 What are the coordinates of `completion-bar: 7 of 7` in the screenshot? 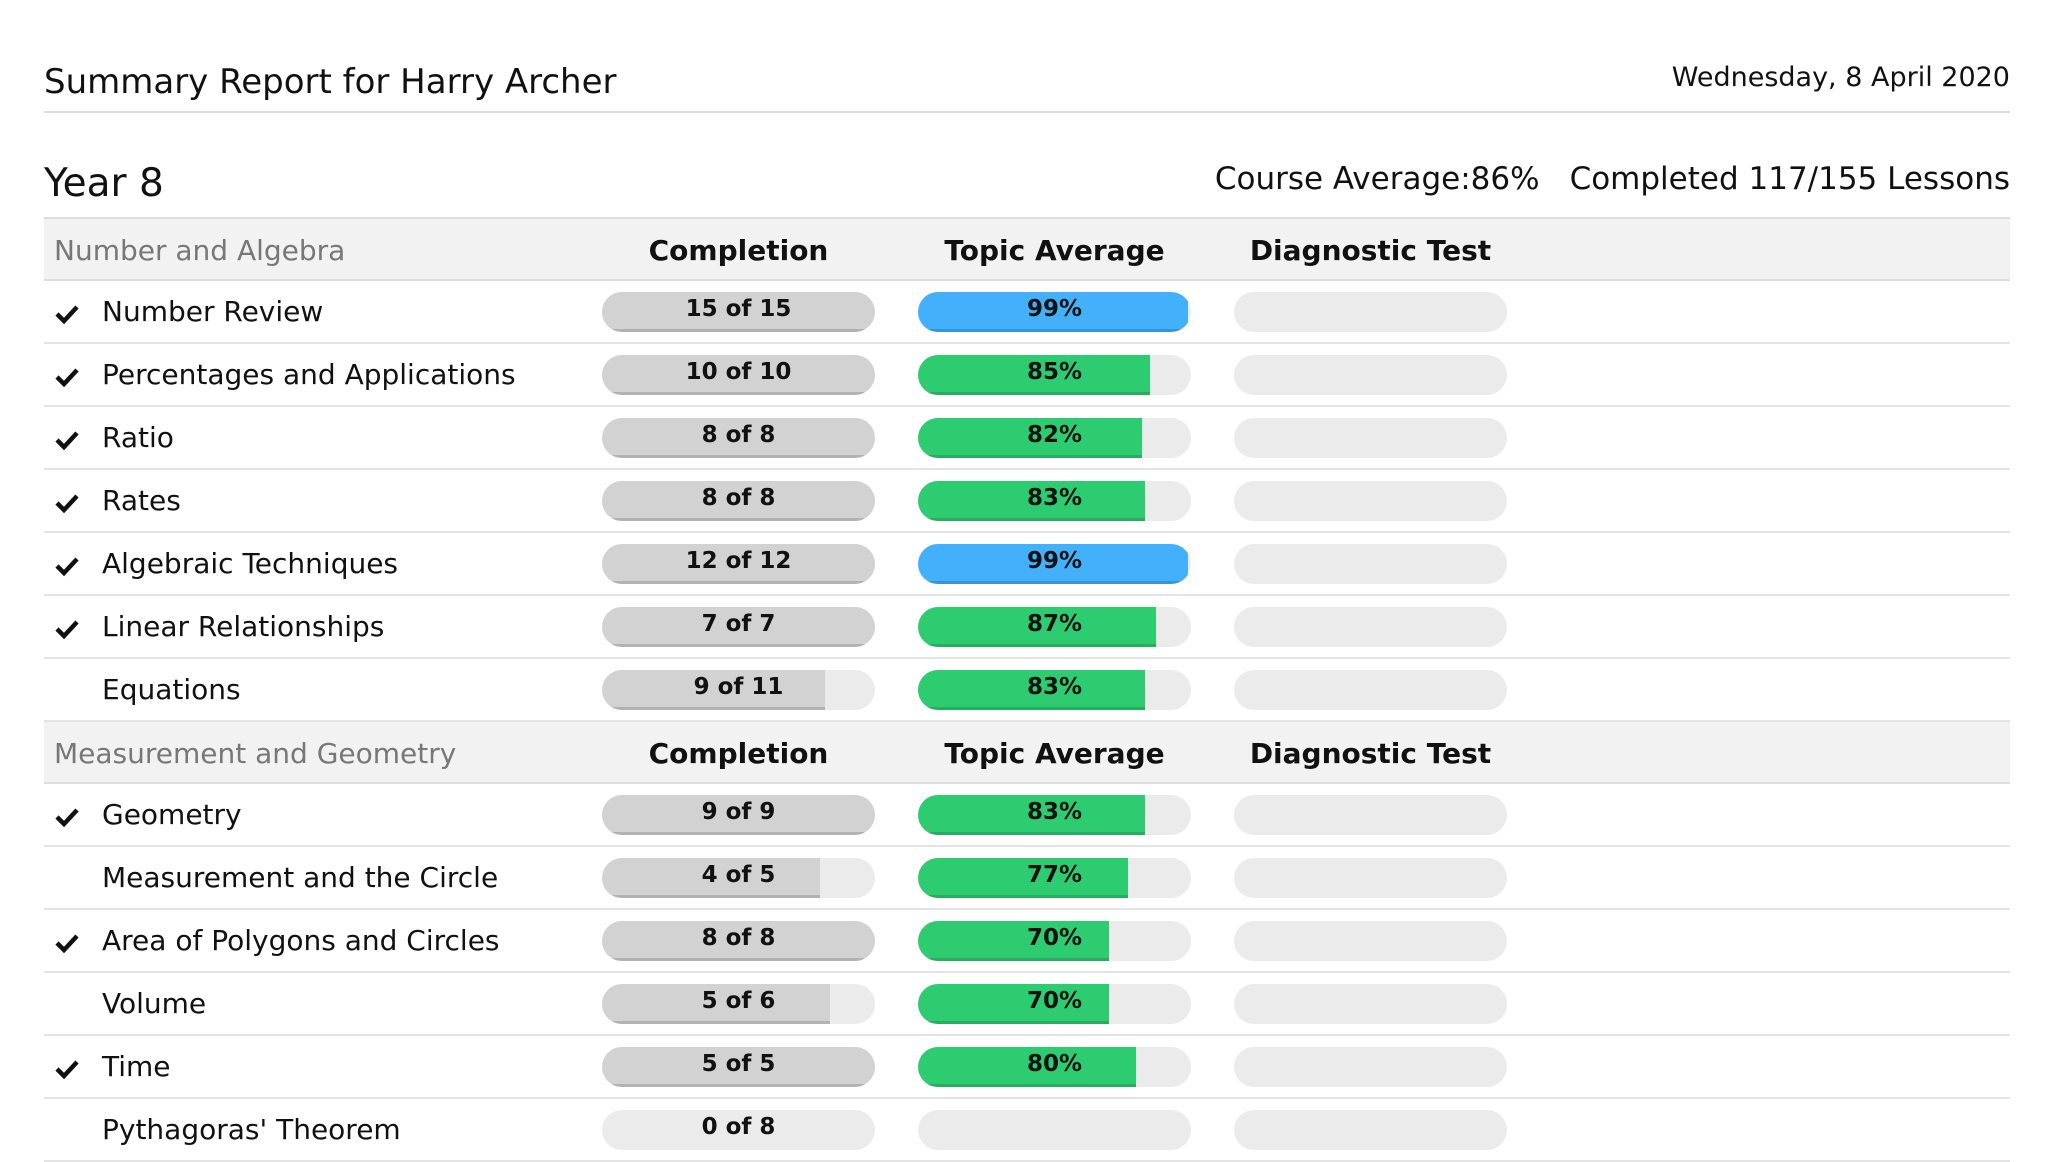 It's located at (738, 627).